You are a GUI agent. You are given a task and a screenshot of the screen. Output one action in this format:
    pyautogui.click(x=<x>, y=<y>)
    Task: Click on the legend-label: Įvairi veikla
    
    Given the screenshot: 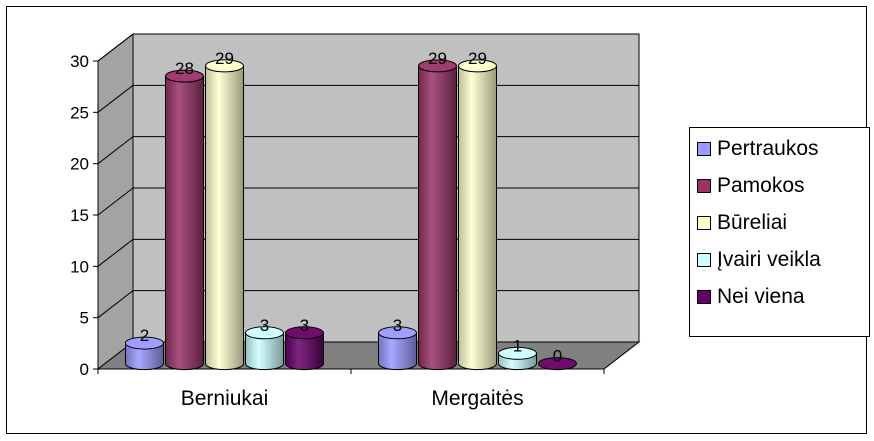 What is the action you would take?
    pyautogui.click(x=769, y=259)
    